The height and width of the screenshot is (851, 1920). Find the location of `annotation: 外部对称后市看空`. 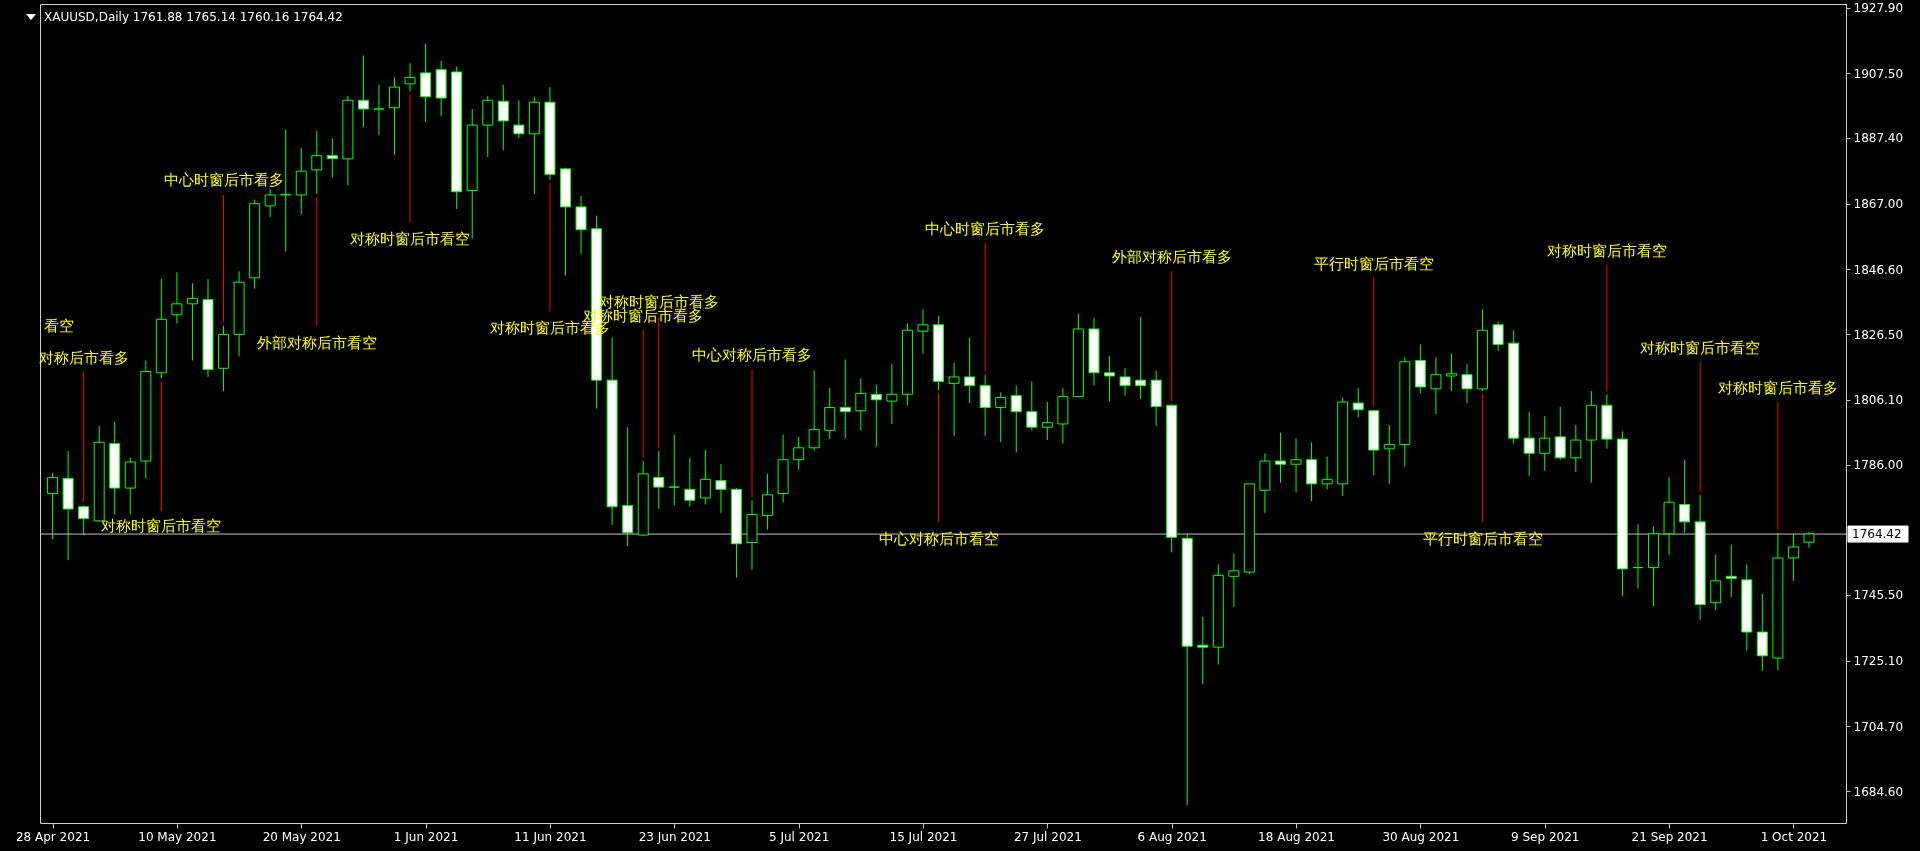

annotation: 外部对称后市看空 is located at coordinates (316, 343).